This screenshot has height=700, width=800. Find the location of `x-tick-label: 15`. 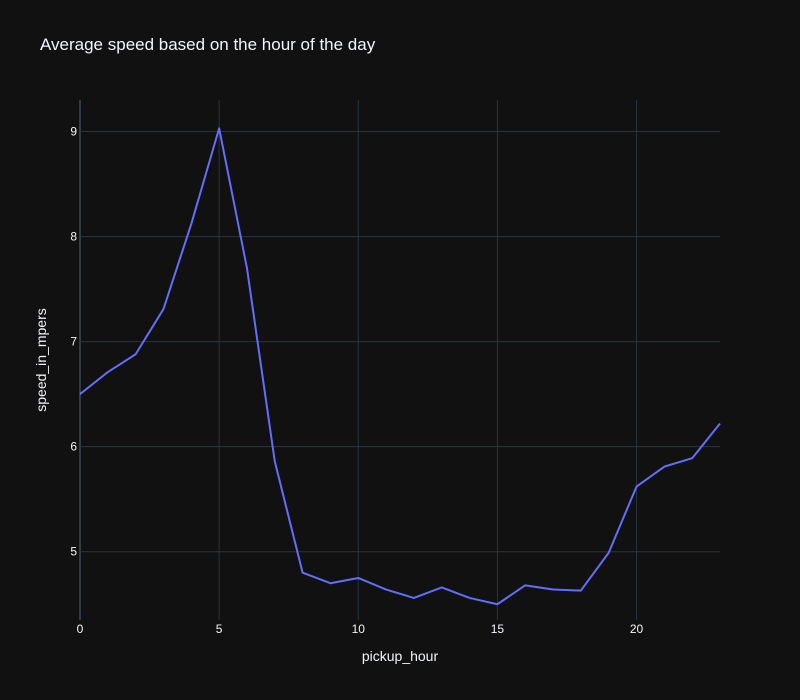

x-tick-label: 15 is located at coordinates (498, 629).